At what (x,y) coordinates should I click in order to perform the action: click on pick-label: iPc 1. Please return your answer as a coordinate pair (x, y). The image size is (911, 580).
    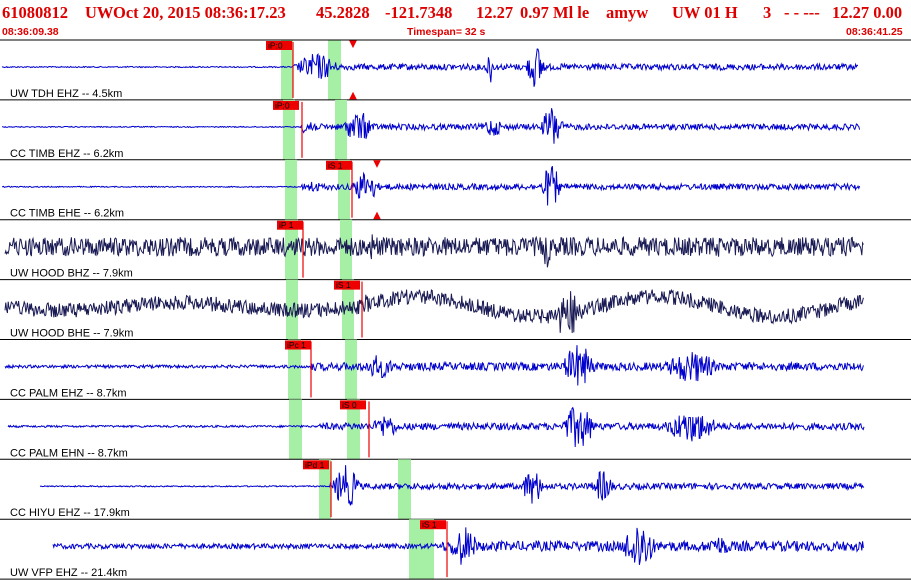
    Looking at the image, I should click on (296, 345).